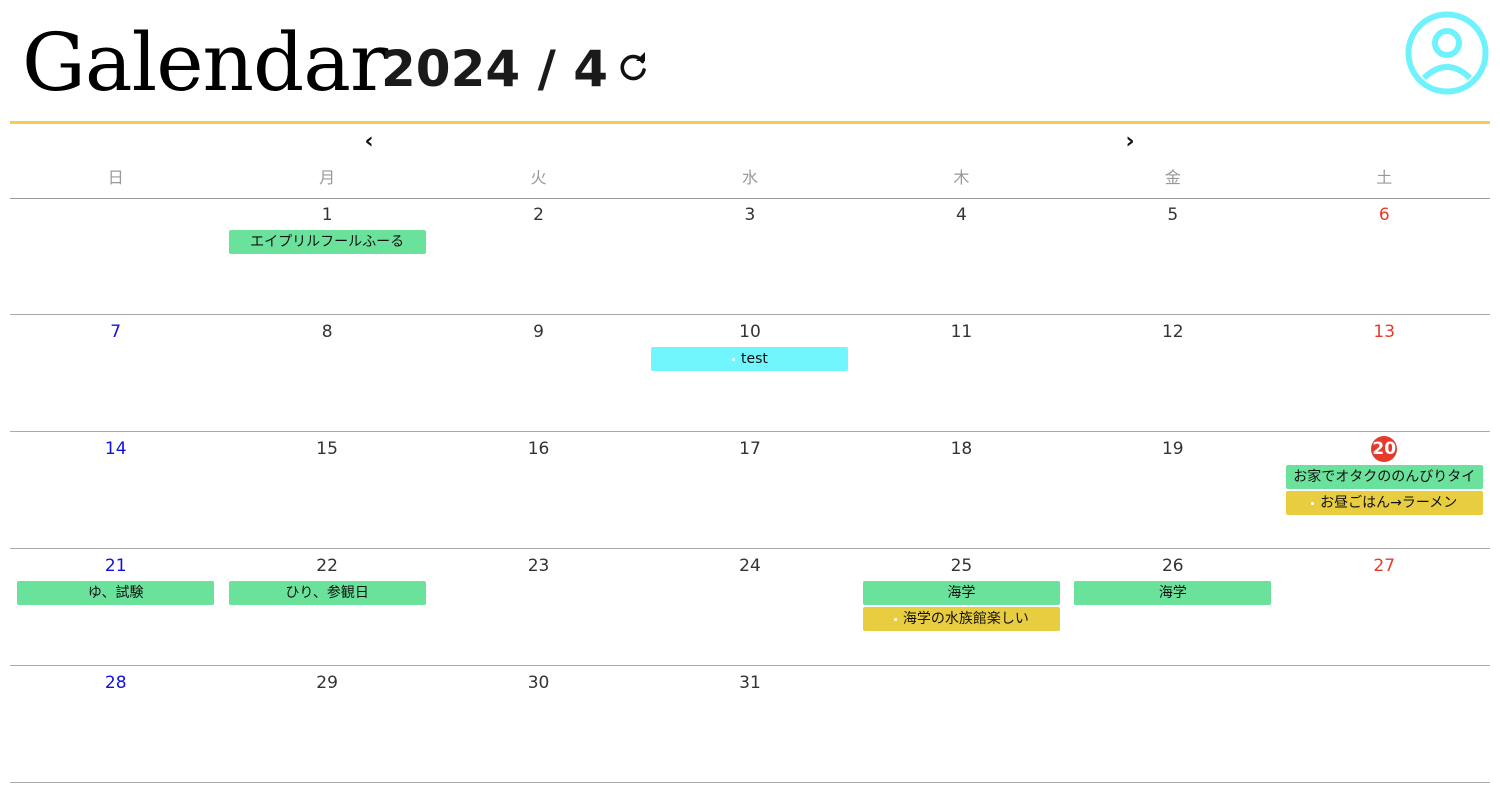 The width and height of the screenshot is (1500, 800). Describe the element at coordinates (327, 332) in the screenshot. I see `date-number: 8` at that location.